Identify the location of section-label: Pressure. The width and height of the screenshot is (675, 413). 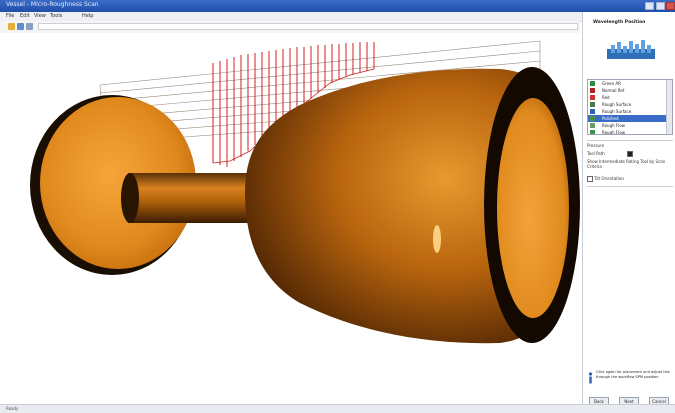
(596, 145).